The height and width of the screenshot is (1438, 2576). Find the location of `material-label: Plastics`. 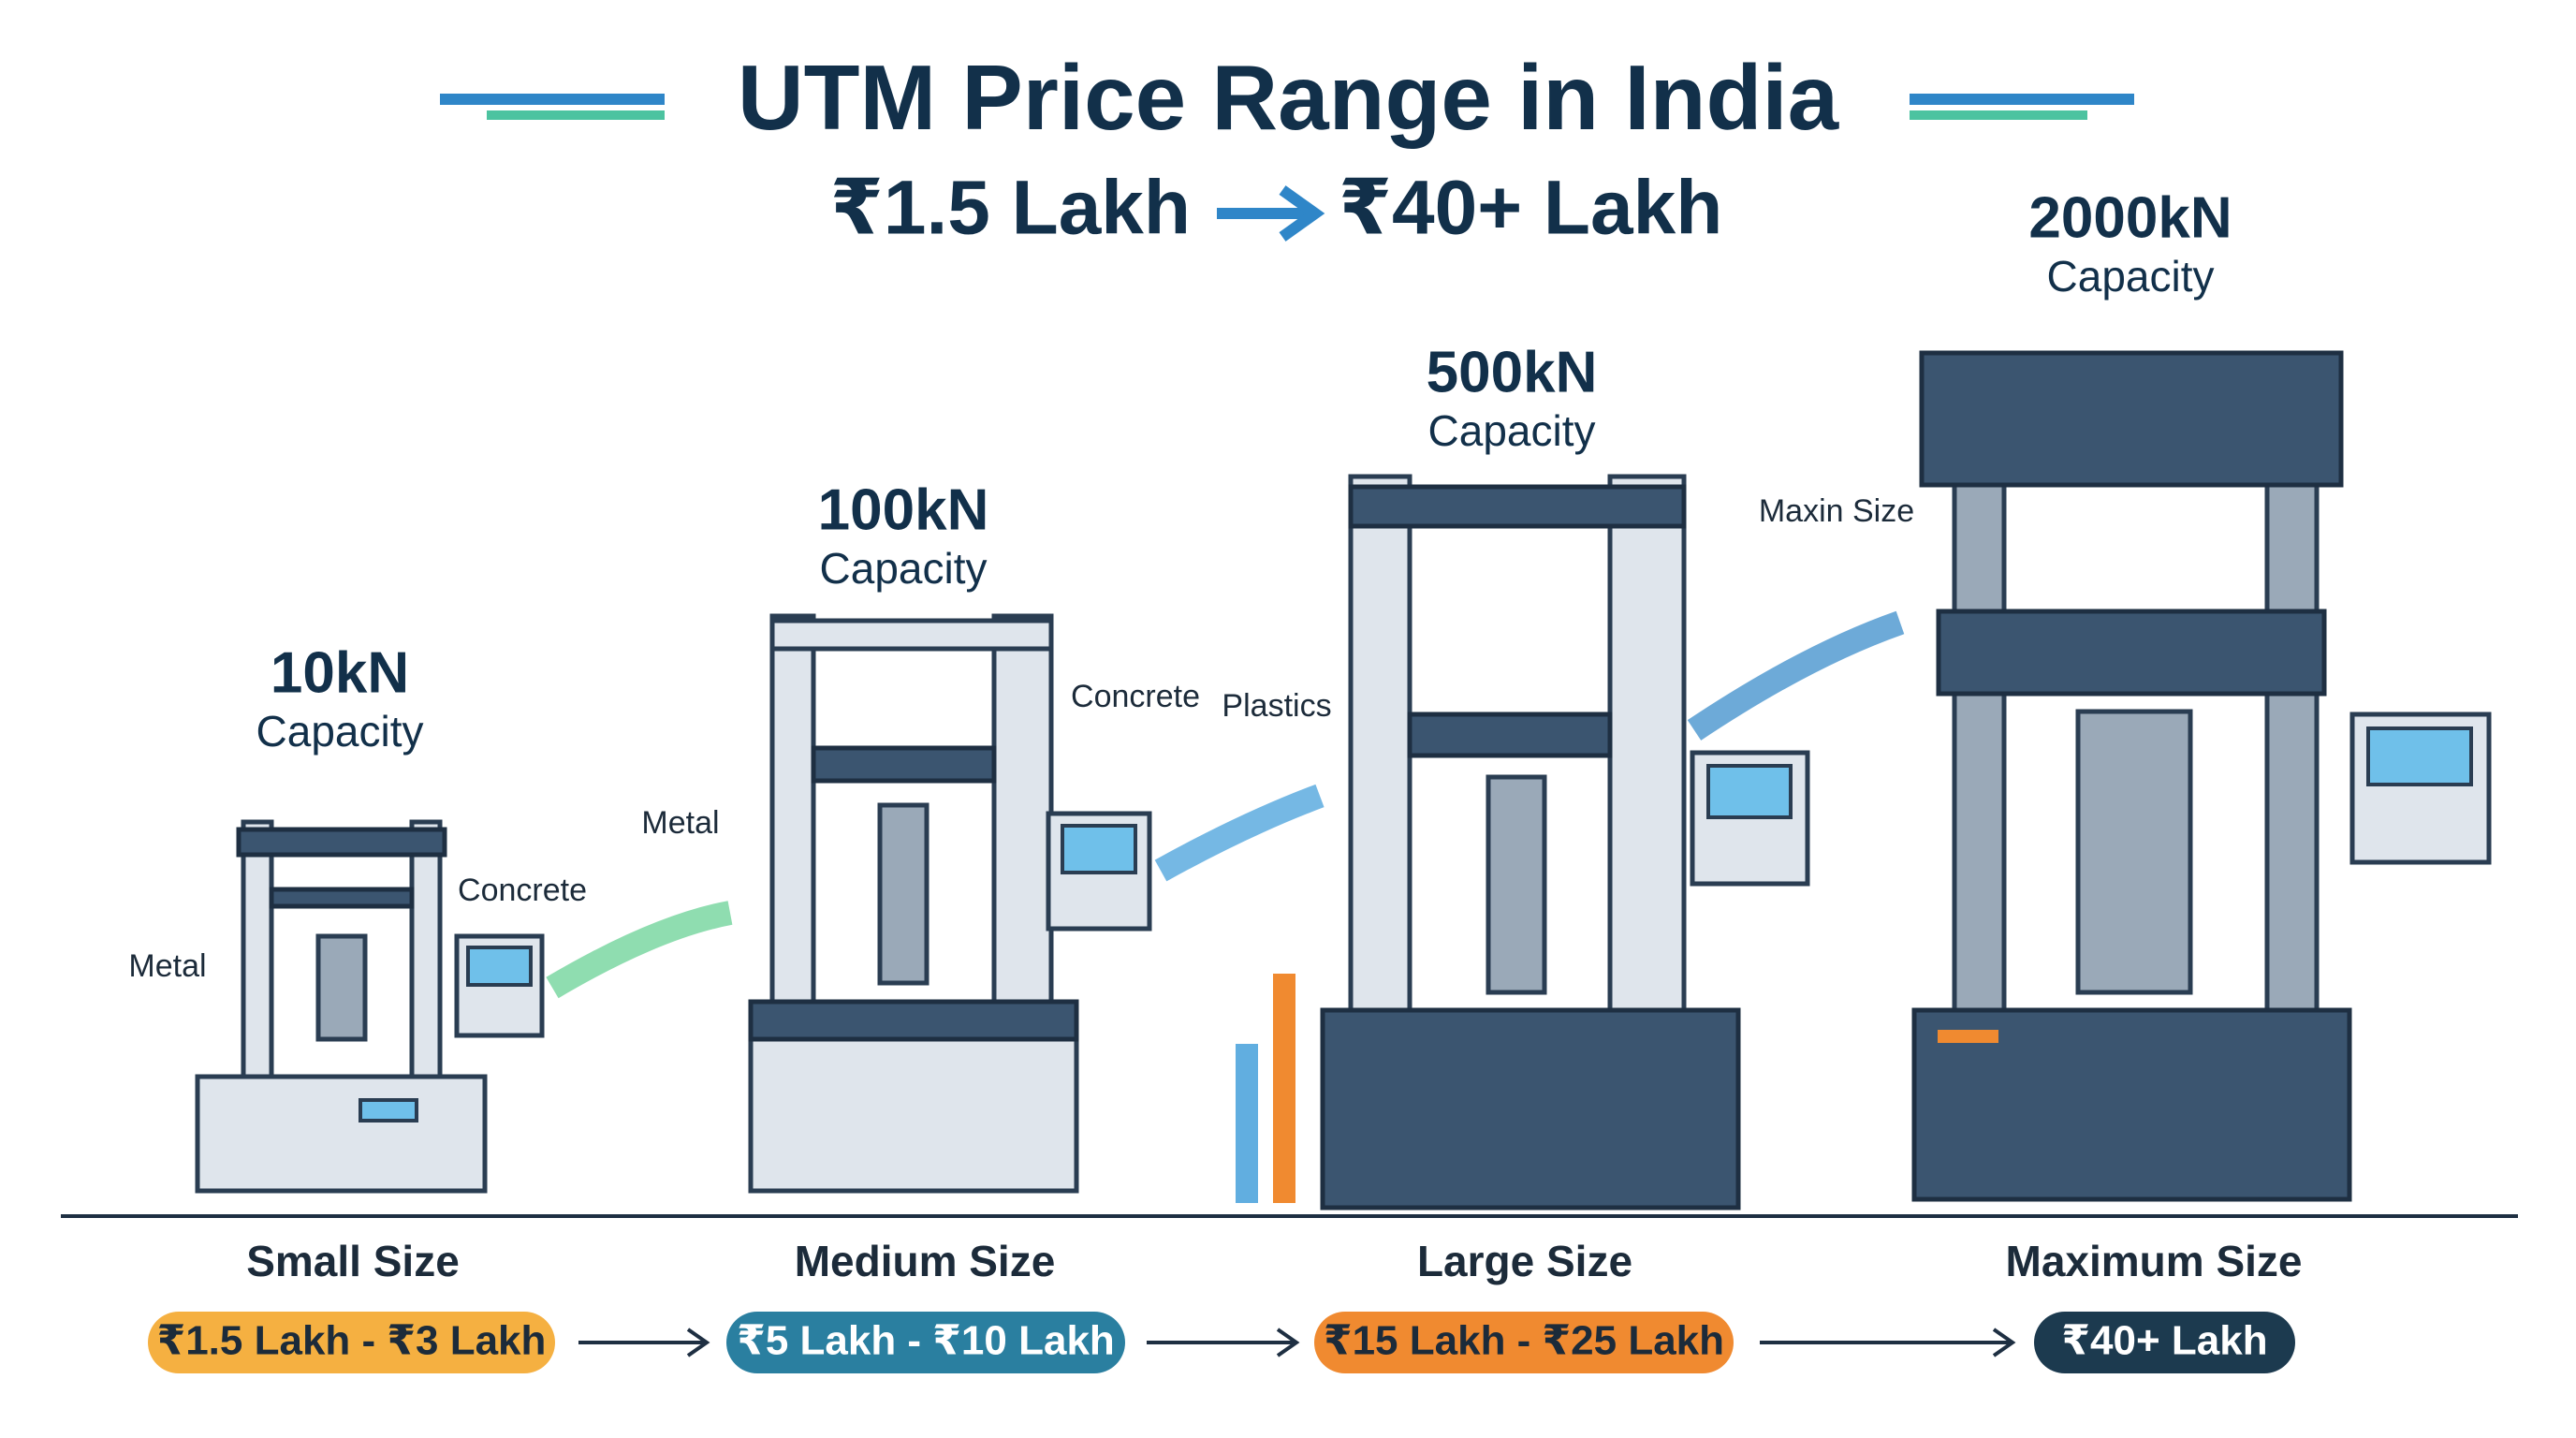

material-label: Plastics is located at coordinates (1276, 706).